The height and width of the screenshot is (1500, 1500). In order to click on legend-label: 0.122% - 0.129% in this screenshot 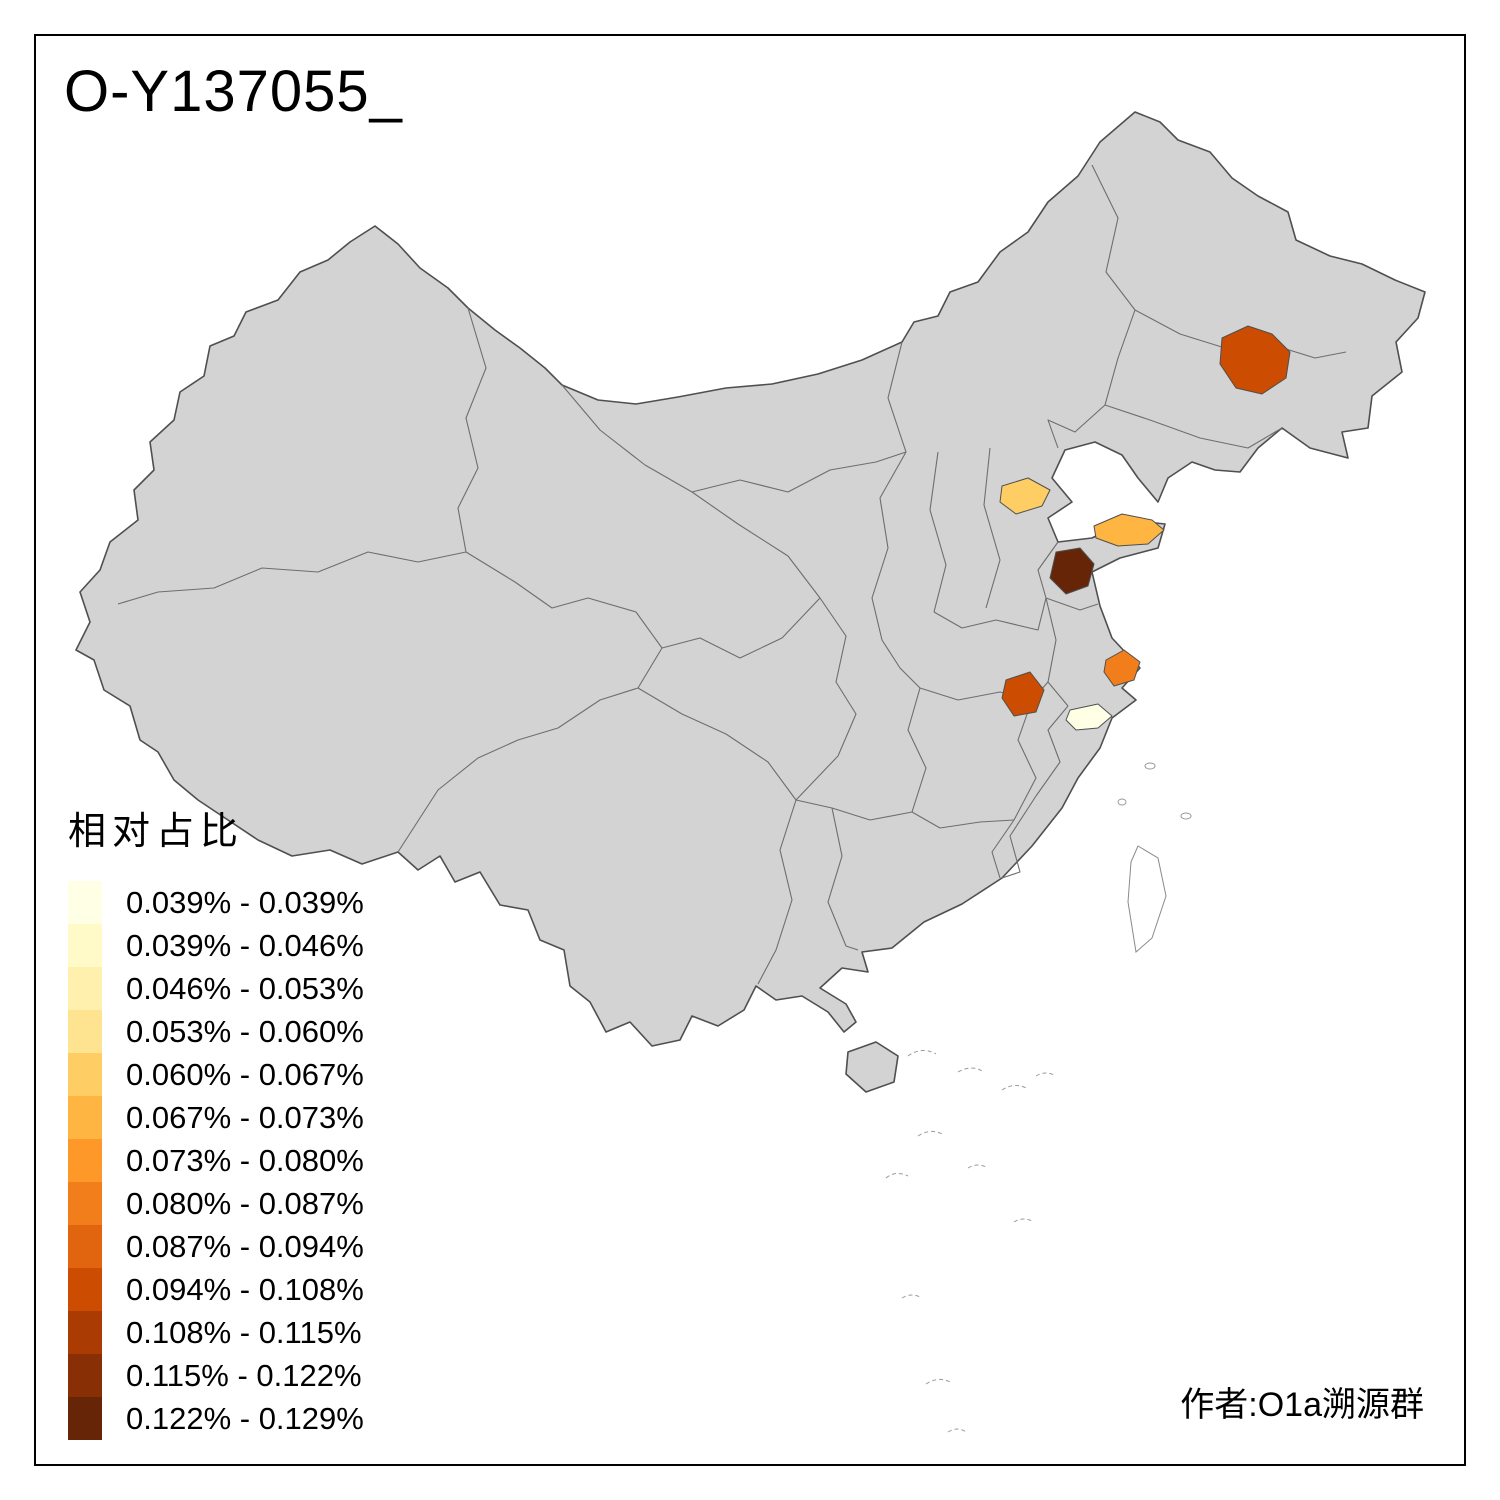, I will do `click(245, 1418)`.